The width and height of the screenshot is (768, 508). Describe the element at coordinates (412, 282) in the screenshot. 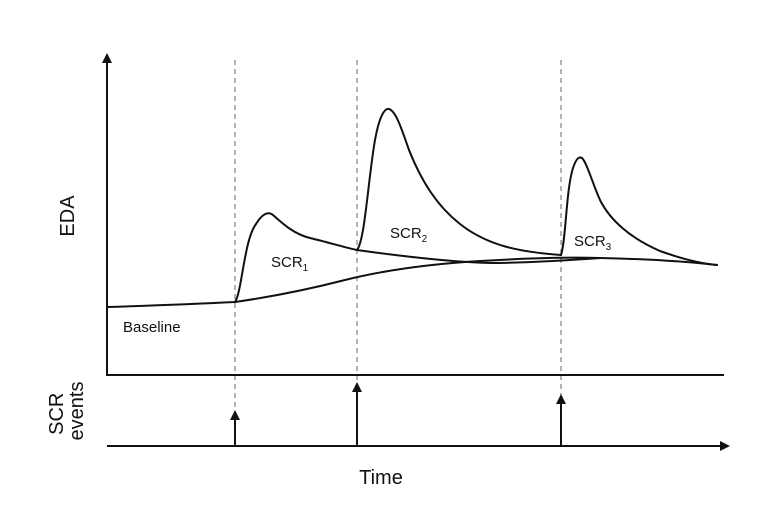

I see `baseline-curve` at that location.